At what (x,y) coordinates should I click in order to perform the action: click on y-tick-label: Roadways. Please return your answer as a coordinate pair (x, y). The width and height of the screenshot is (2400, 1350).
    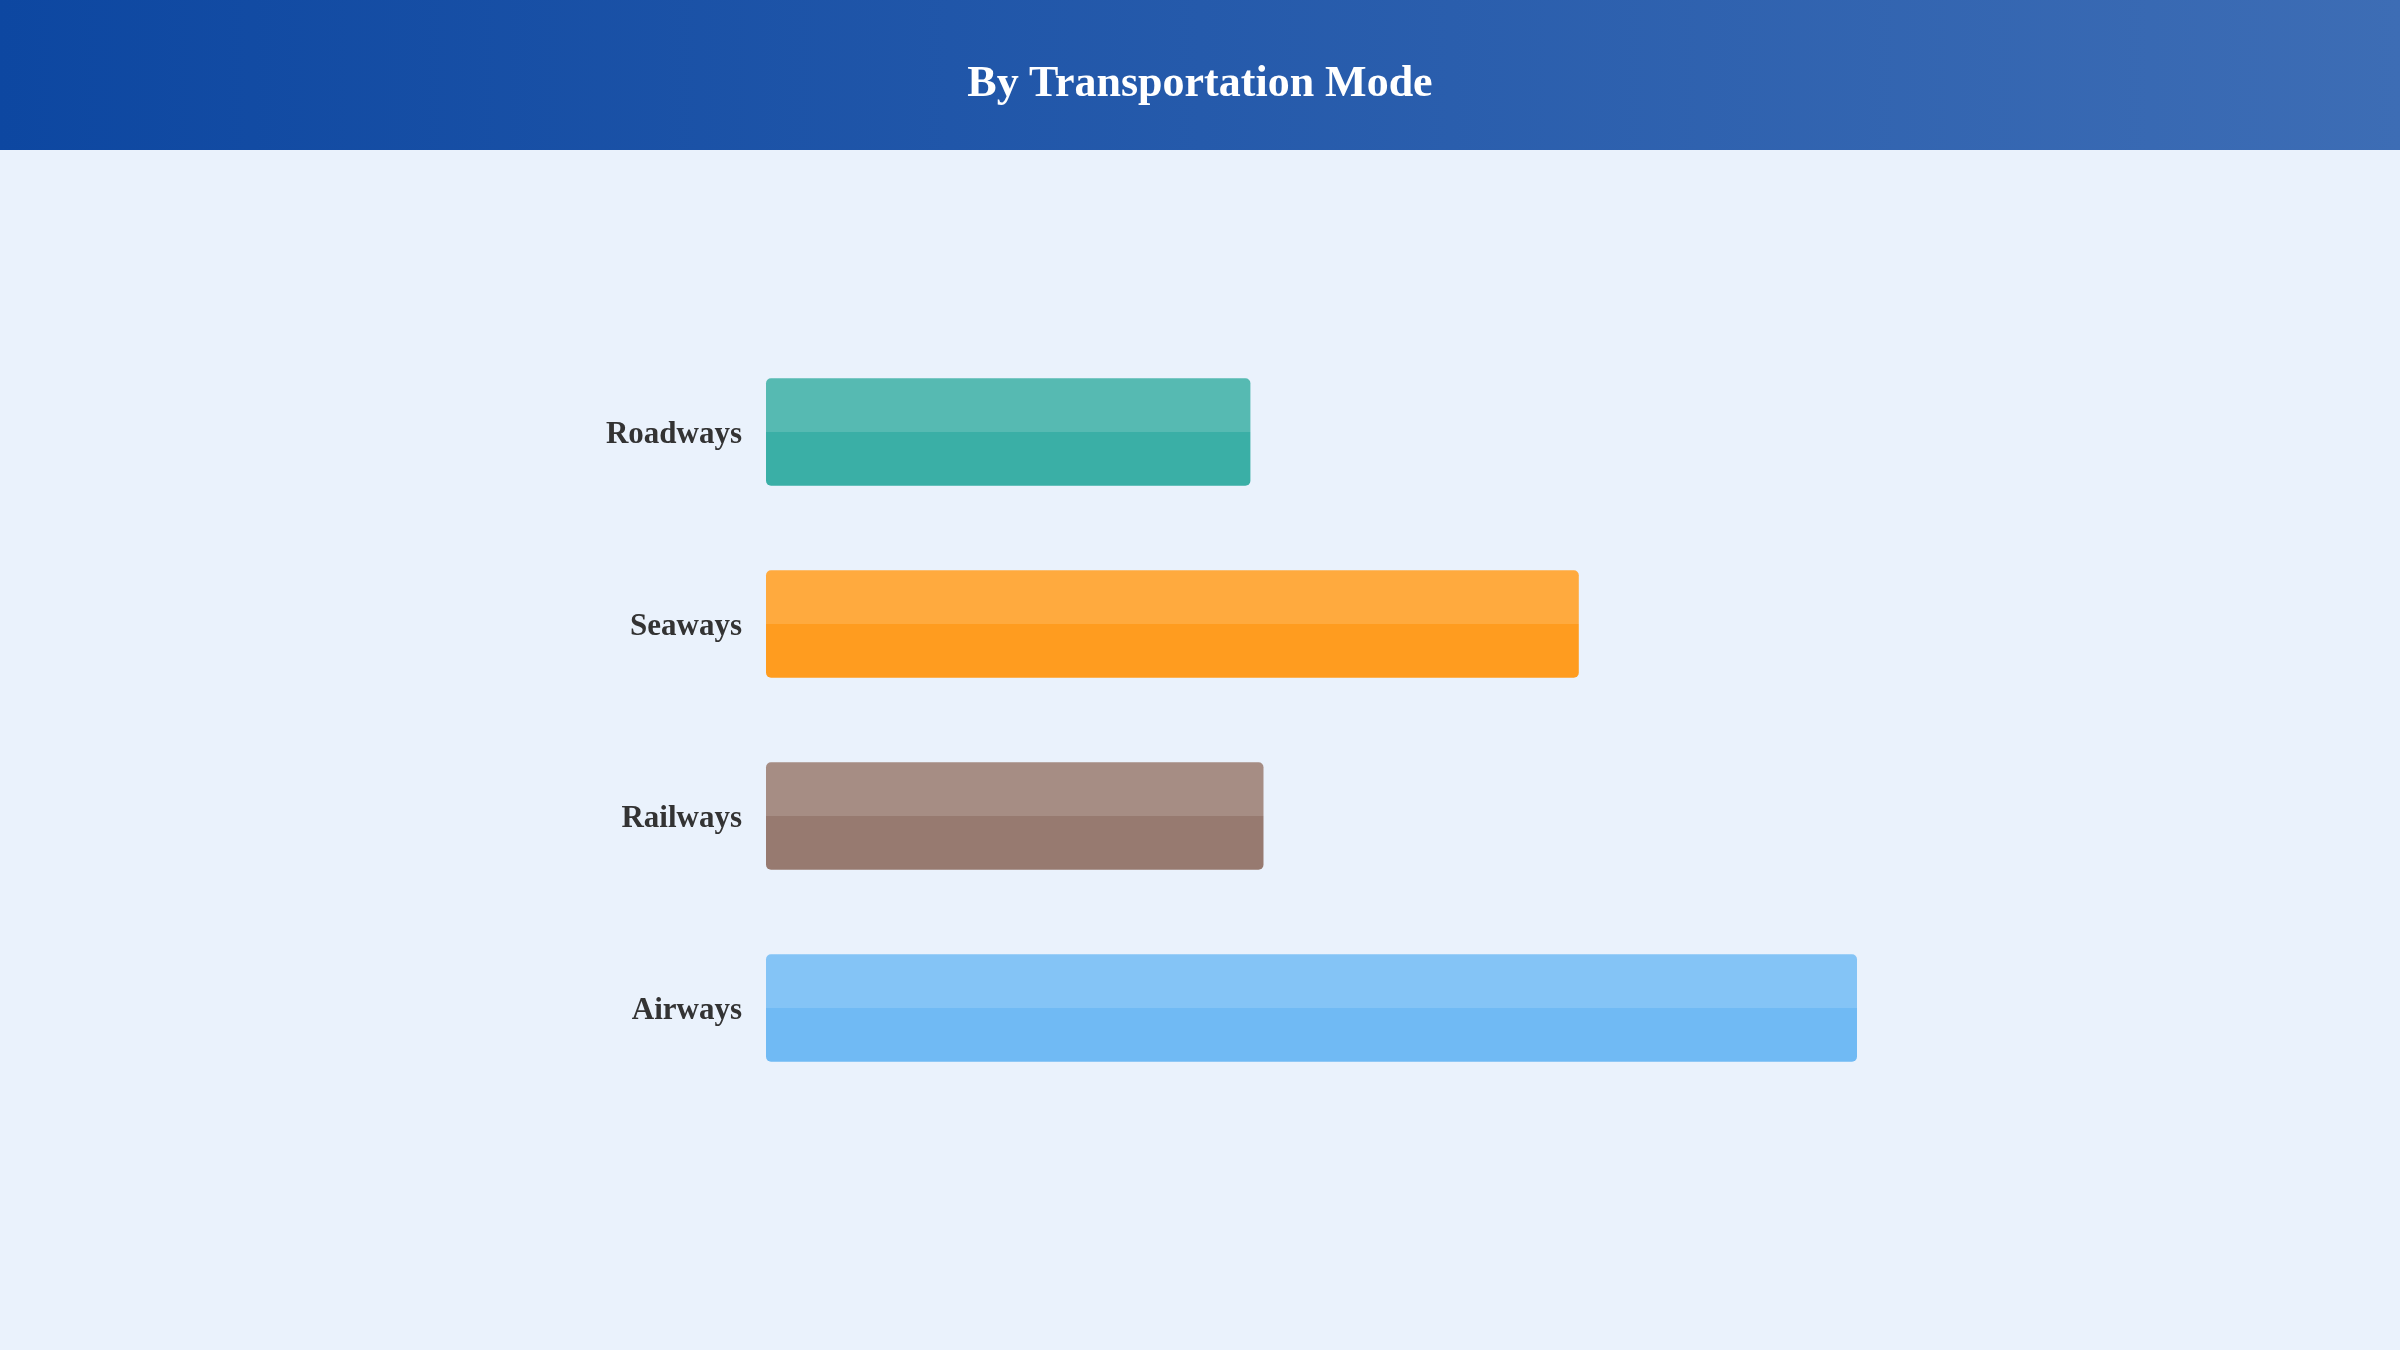
    Looking at the image, I should click on (673, 432).